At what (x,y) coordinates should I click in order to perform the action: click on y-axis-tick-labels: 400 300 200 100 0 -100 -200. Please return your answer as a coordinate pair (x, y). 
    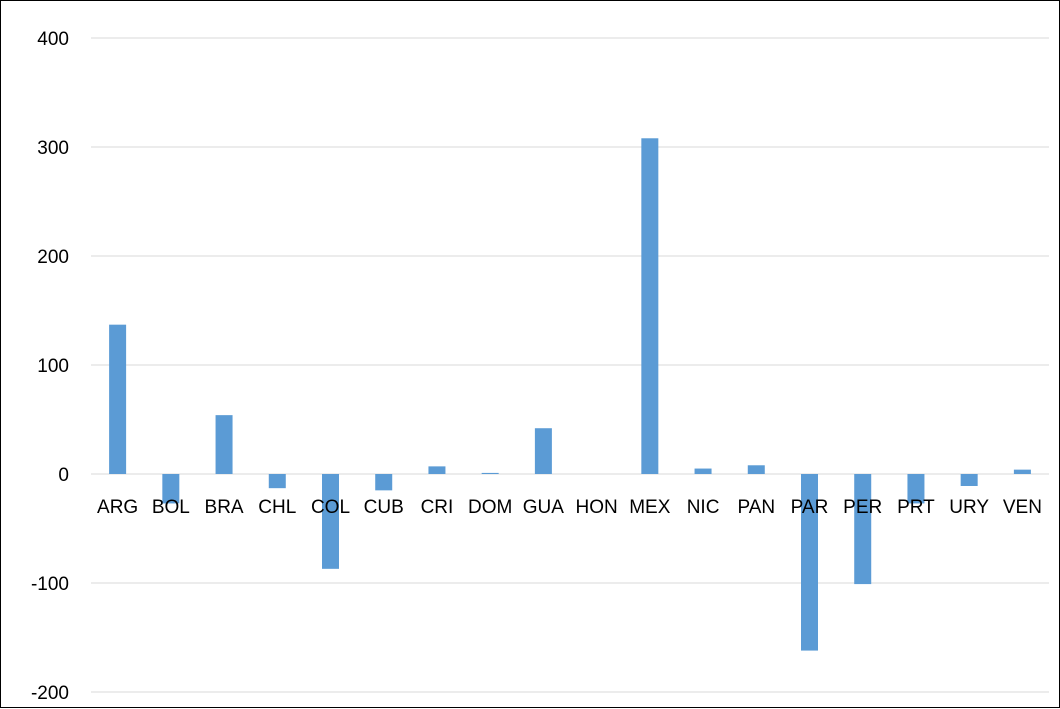
    Looking at the image, I should click on (50, 366).